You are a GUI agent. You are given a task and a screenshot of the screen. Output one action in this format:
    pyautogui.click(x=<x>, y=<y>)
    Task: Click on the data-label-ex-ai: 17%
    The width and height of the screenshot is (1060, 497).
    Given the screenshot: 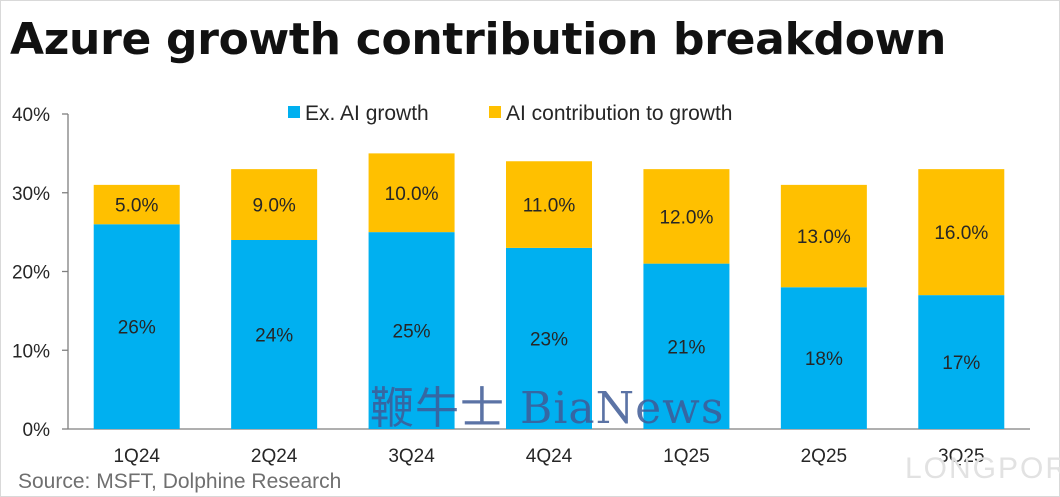 What is the action you would take?
    pyautogui.click(x=961, y=363)
    